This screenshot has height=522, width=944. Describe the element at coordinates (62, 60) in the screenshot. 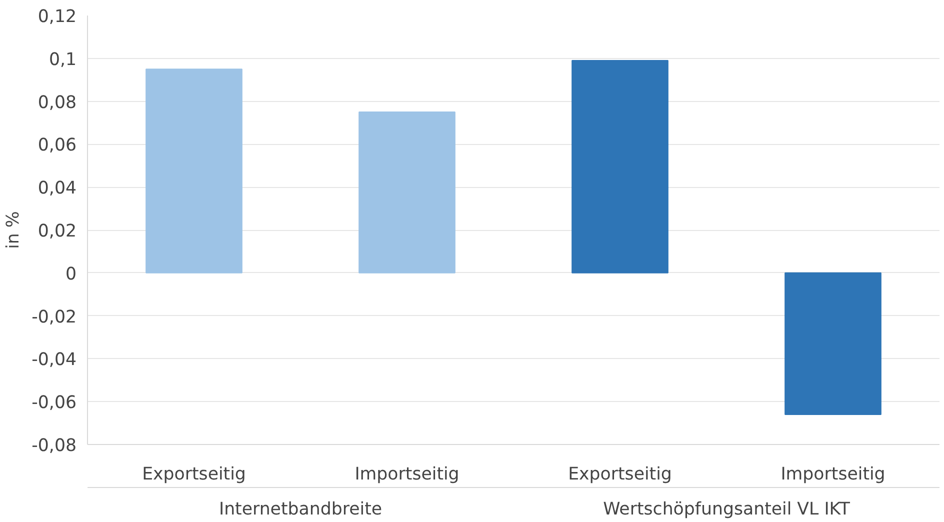

I see `y-tick-label: 0,1` at that location.